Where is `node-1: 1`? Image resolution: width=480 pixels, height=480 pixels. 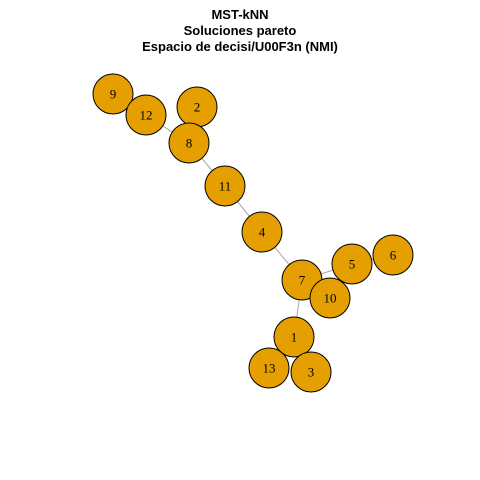 node-1: 1 is located at coordinates (294, 337).